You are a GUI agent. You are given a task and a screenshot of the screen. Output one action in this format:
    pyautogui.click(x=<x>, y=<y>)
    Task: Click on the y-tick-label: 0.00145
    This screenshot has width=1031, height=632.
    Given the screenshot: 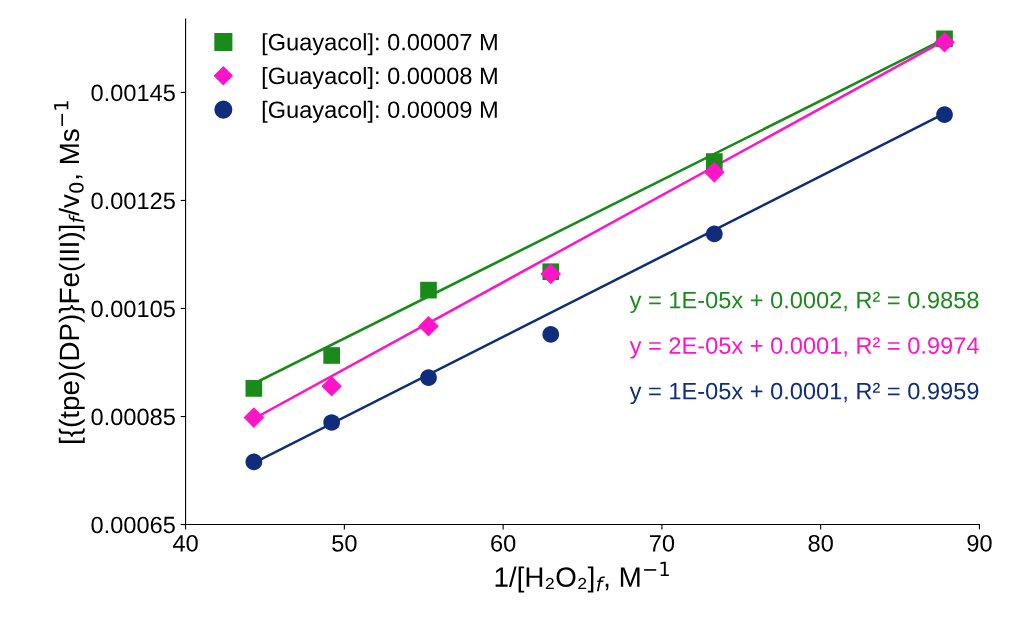 What is the action you would take?
    pyautogui.click(x=133, y=93)
    